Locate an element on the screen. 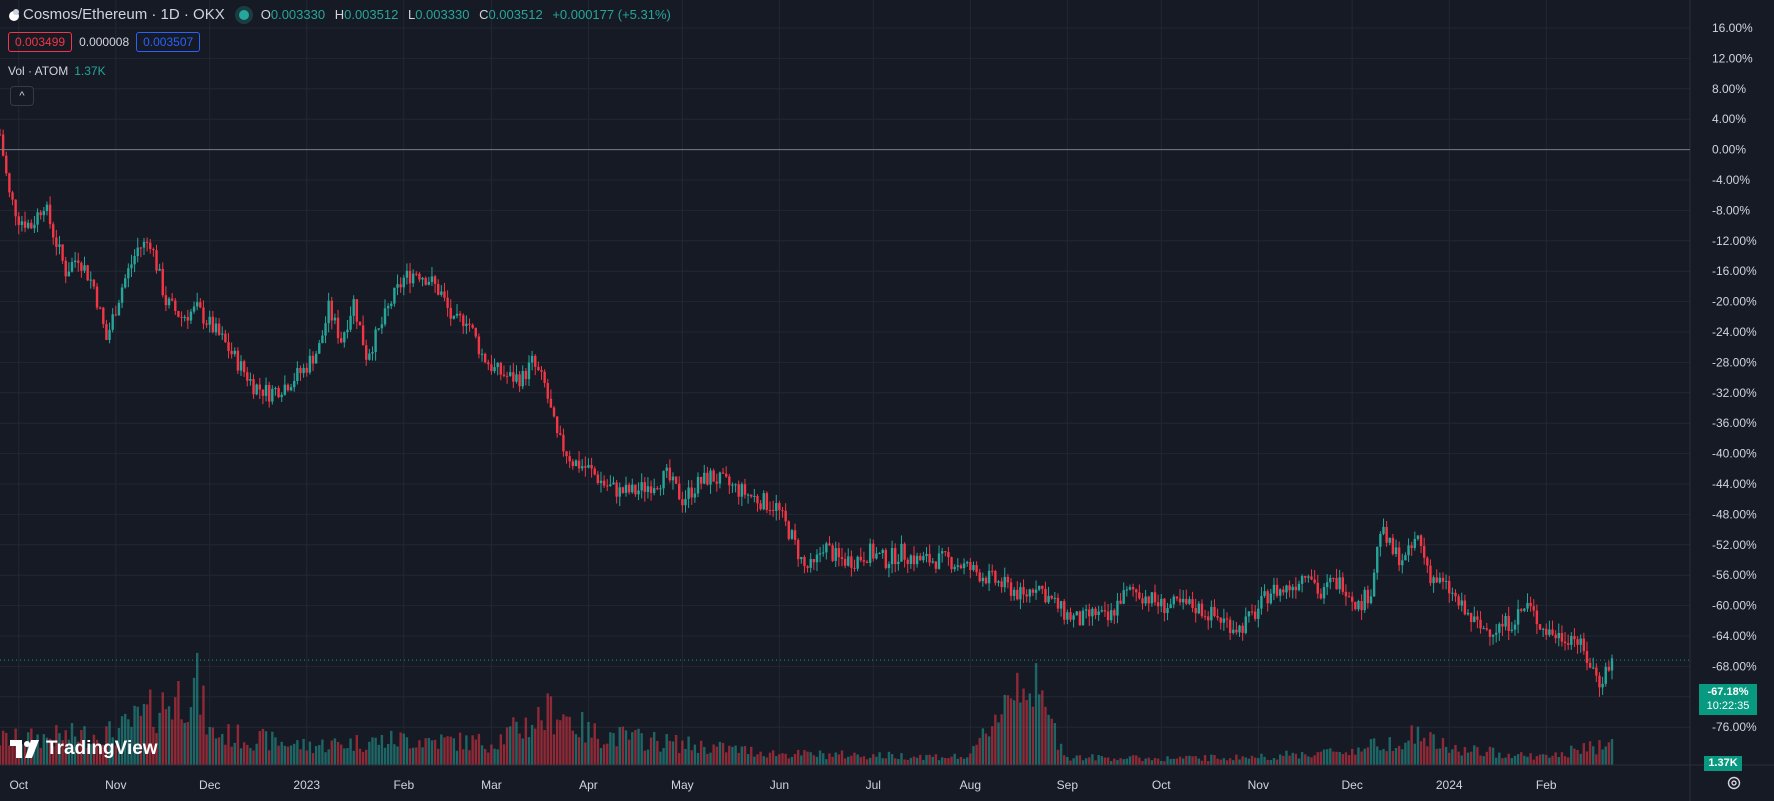 This screenshot has height=801, width=1774. tradingview-logo: TradingView is located at coordinates (84, 749).